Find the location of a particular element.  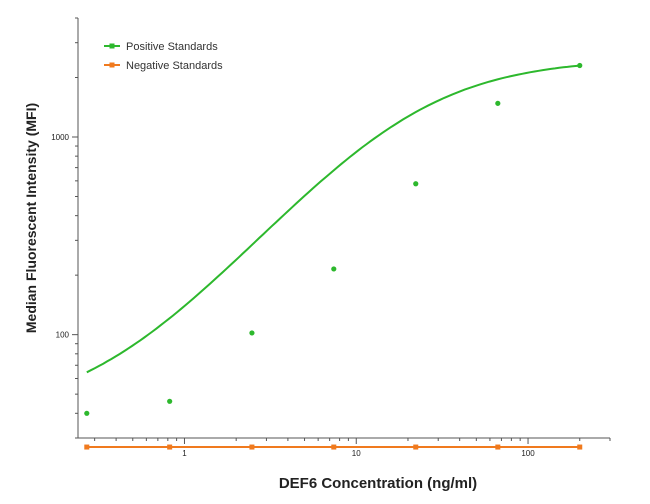

positive-standards-legend-marker is located at coordinates (112, 46).